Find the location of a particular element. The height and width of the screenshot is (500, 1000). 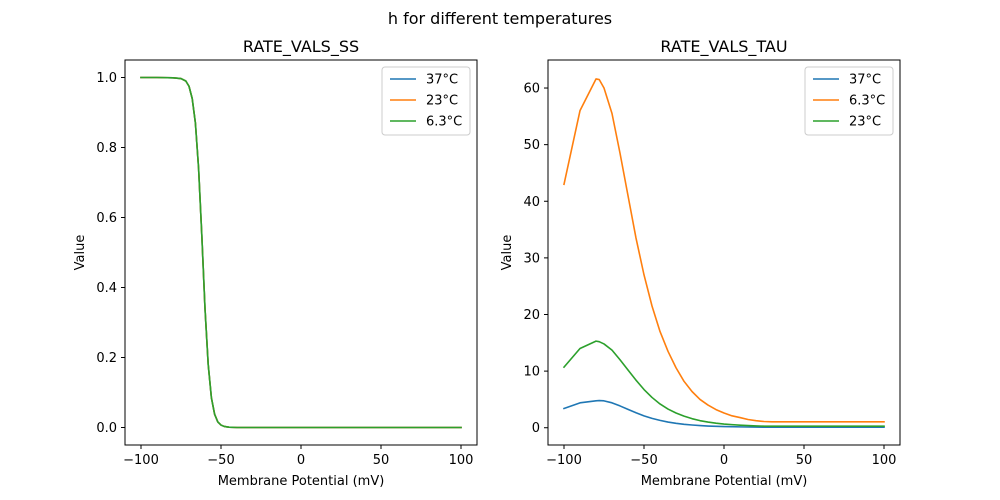

y-tick-label: 60 is located at coordinates (531, 89).